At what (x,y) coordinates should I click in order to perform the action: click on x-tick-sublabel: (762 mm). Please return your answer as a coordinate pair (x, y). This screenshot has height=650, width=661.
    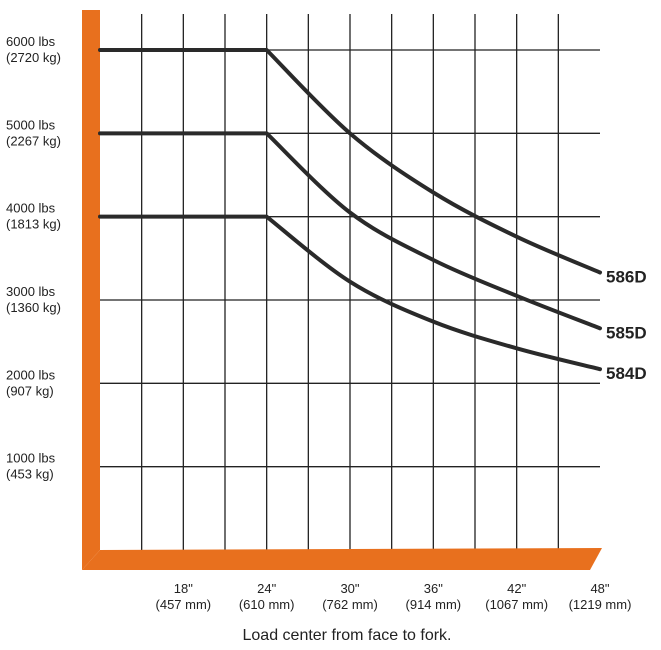
    Looking at the image, I should click on (350, 604).